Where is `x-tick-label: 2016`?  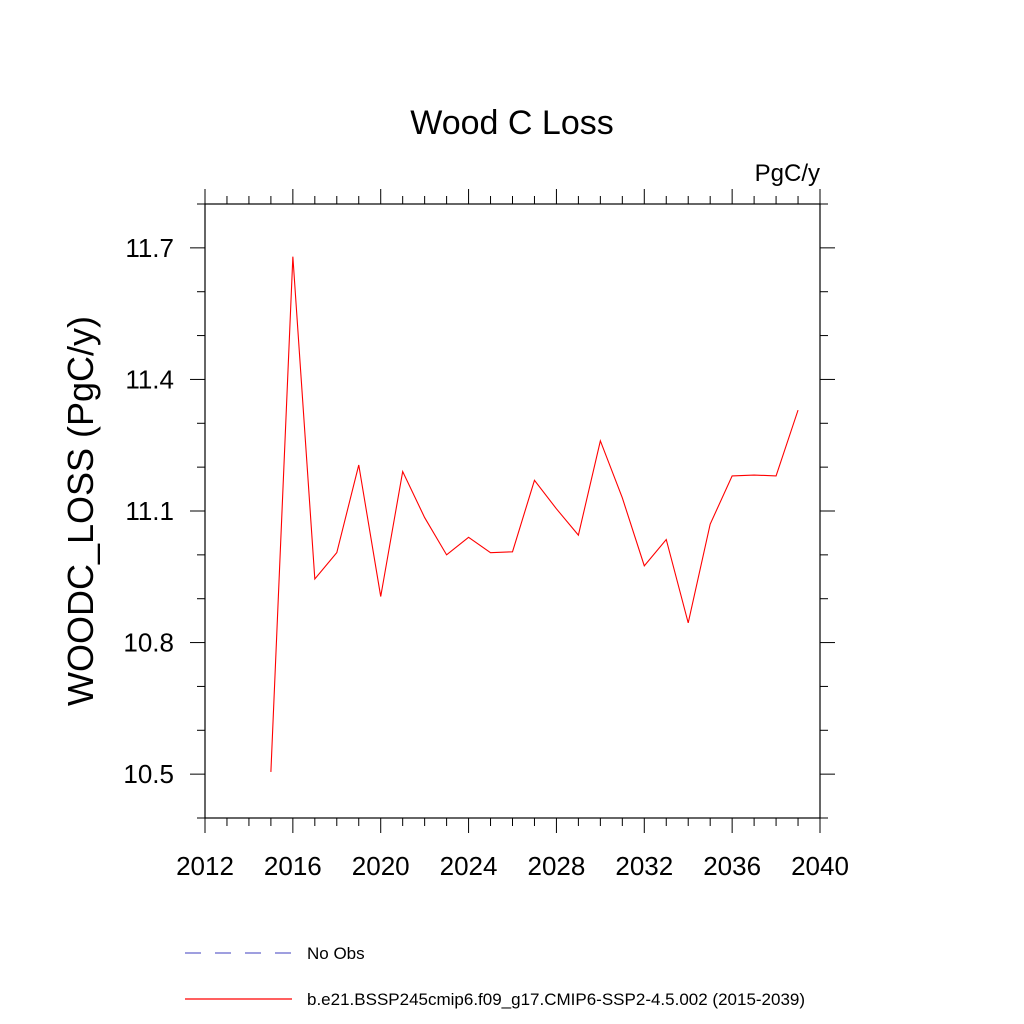
x-tick-label: 2016 is located at coordinates (293, 866).